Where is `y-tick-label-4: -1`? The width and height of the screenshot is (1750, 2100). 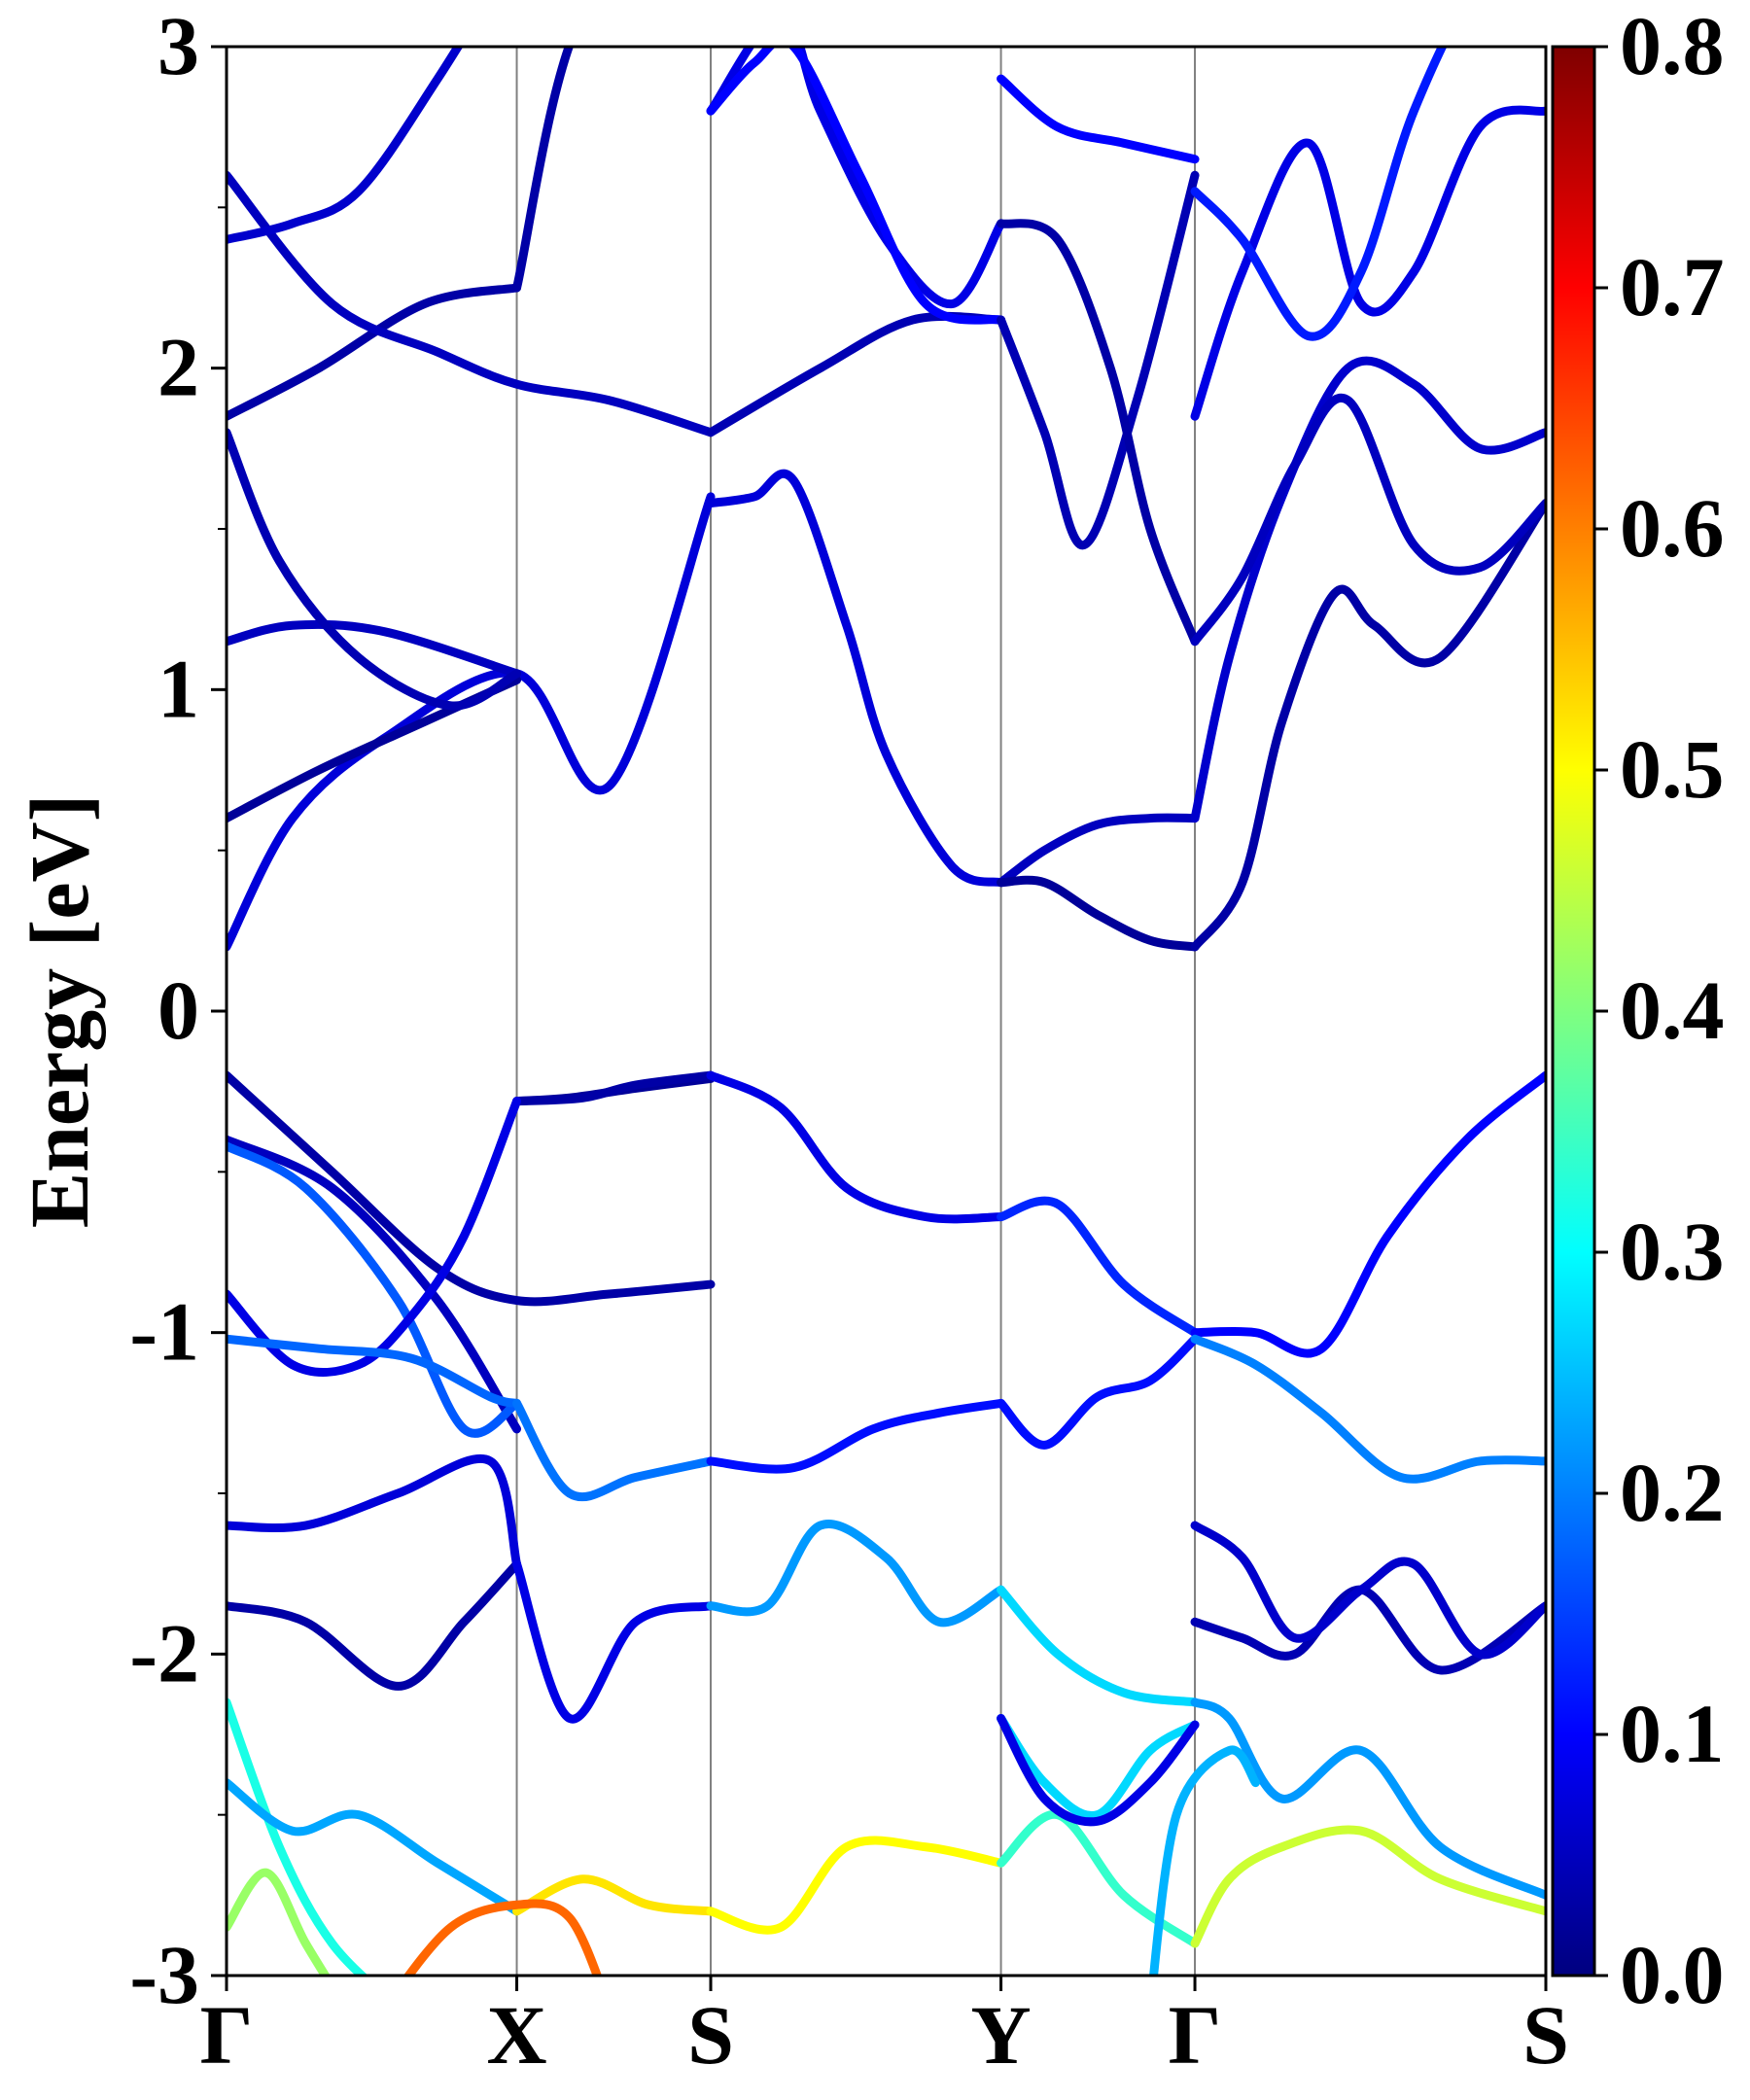
y-tick-label-4: -1 is located at coordinates (164, 1332).